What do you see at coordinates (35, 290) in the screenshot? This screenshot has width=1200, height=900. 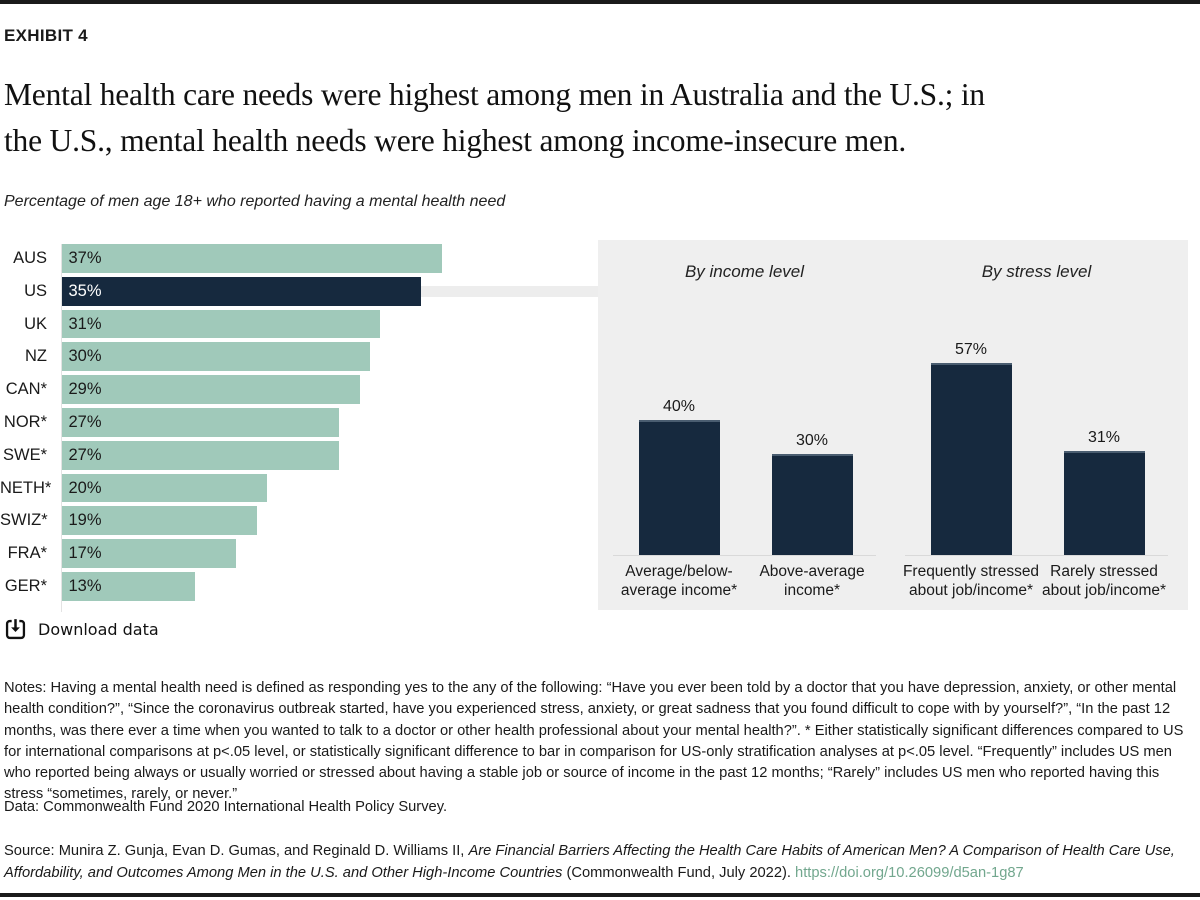 I see `country-label: US` at bounding box center [35, 290].